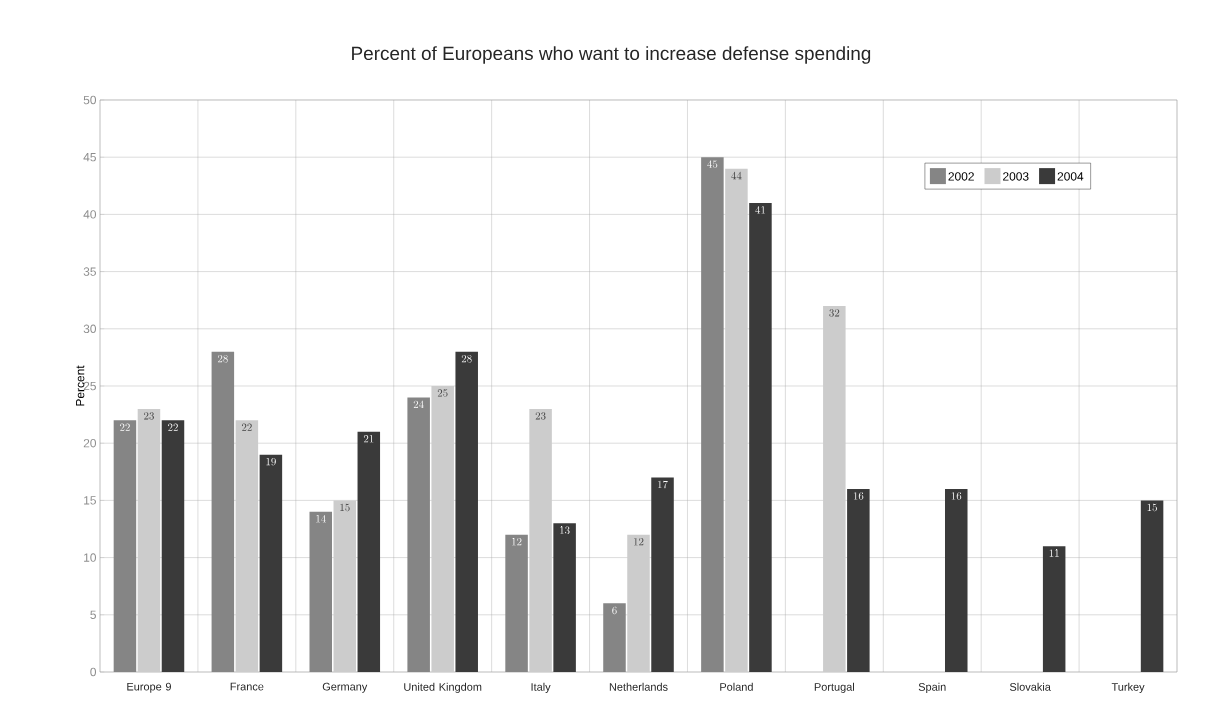 The height and width of the screenshot is (713, 1222). What do you see at coordinates (368, 439) in the screenshot?
I see `data-label: 21` at bounding box center [368, 439].